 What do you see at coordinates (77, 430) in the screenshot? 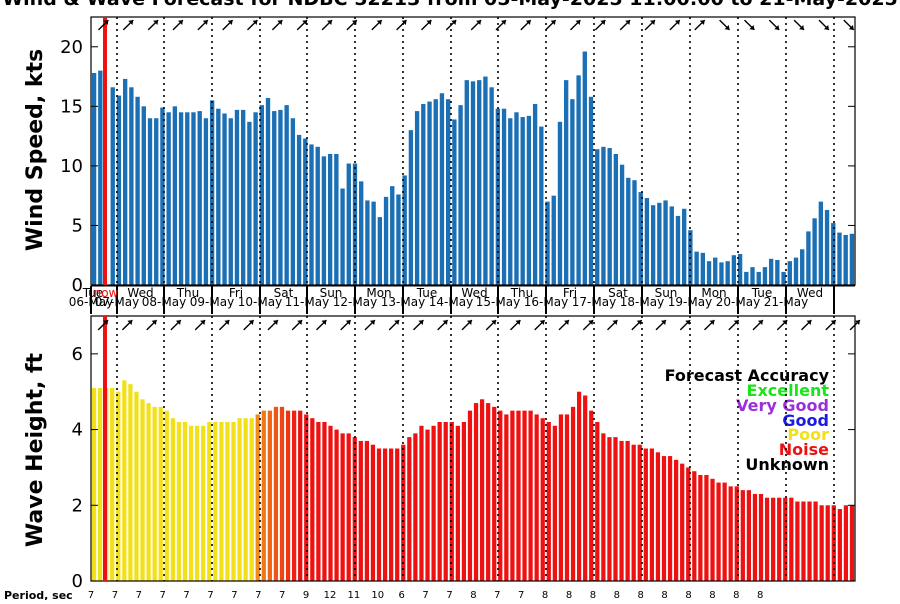
I see `wave-y-tick-label: 4` at bounding box center [77, 430].